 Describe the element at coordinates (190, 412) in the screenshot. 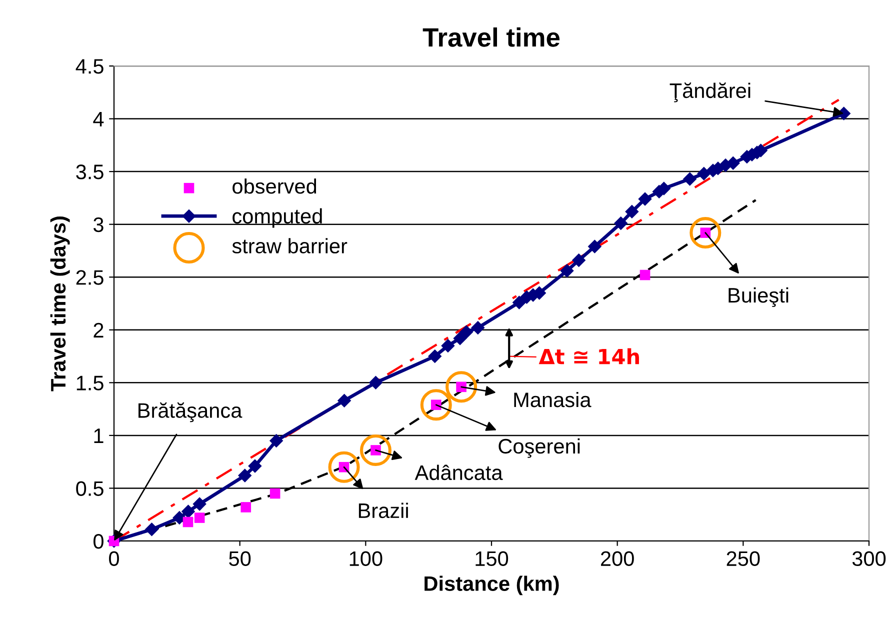

I see `annotation: Brătăşanca` at that location.